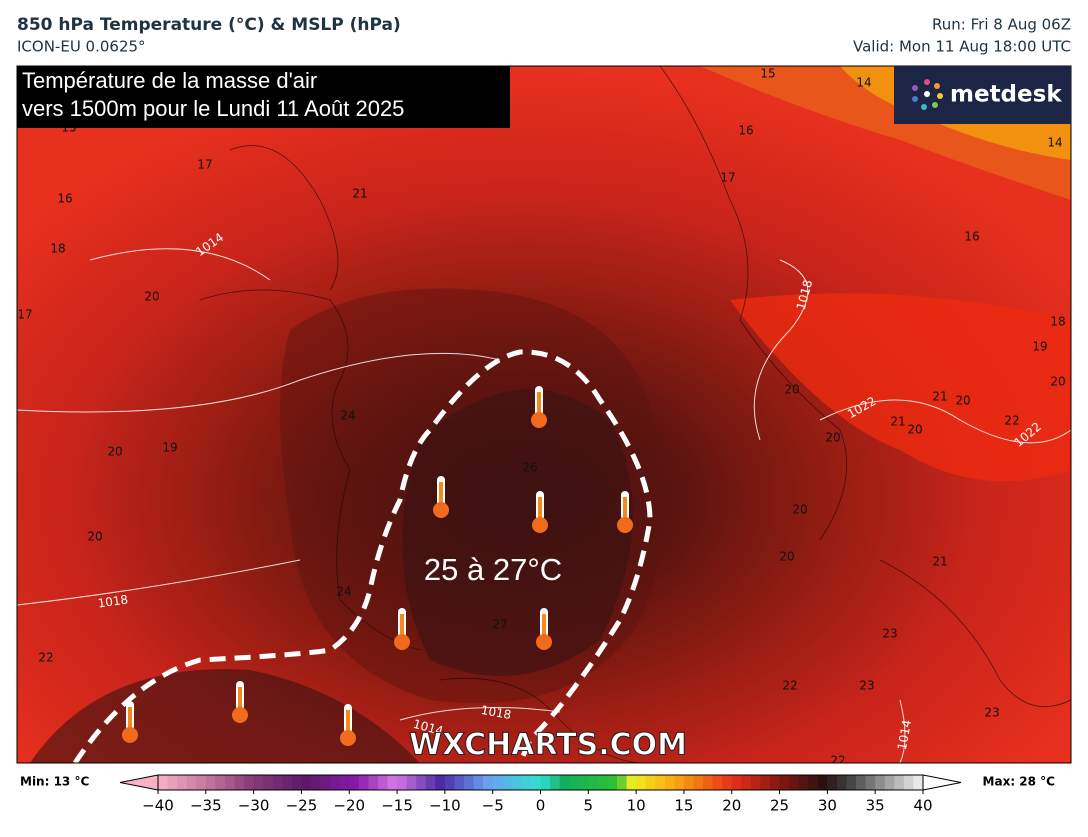  Describe the element at coordinates (889, 634) in the screenshot. I see `isotherm-label: 23` at that location.